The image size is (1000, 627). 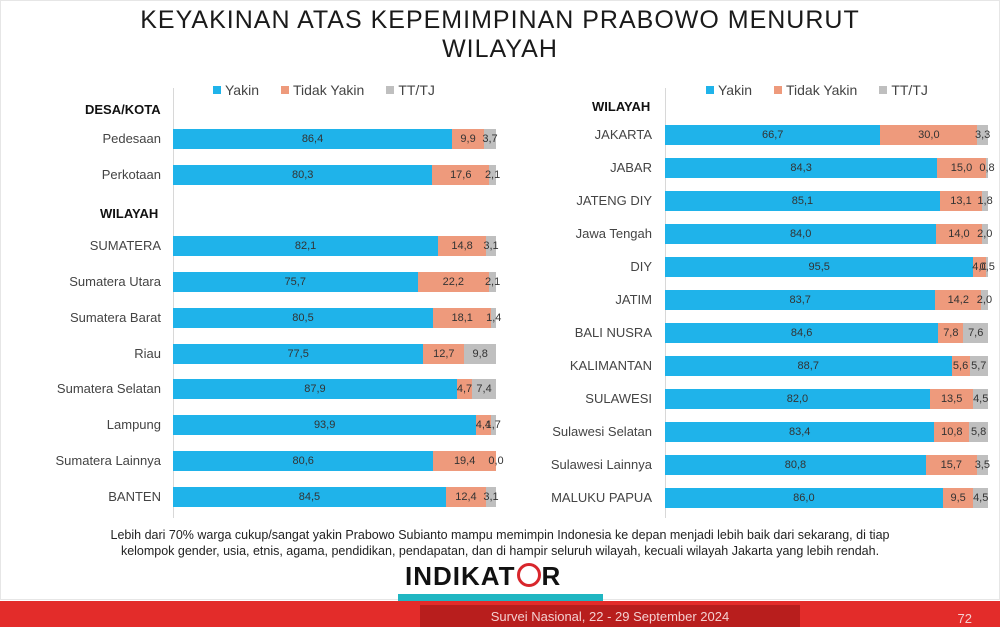 I want to click on value-label-tt: 2,0, so click(x=985, y=234).